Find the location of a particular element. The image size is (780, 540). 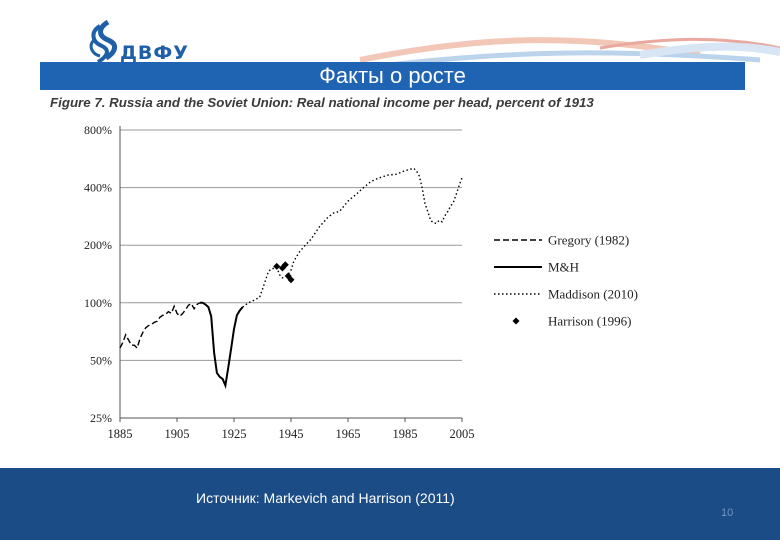

legend-label-harrison-1996: Harrison (1996) is located at coordinates (589, 321).